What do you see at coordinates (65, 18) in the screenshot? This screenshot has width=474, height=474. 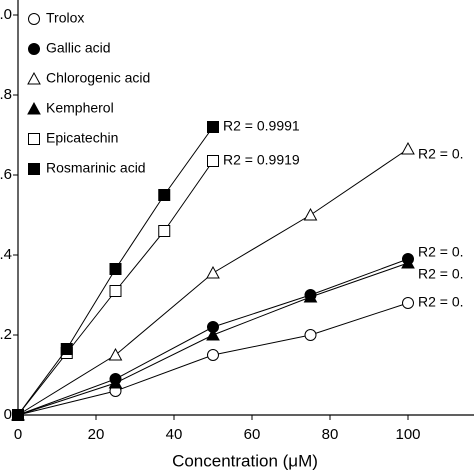 I see `legend-label: Trolox` at bounding box center [65, 18].